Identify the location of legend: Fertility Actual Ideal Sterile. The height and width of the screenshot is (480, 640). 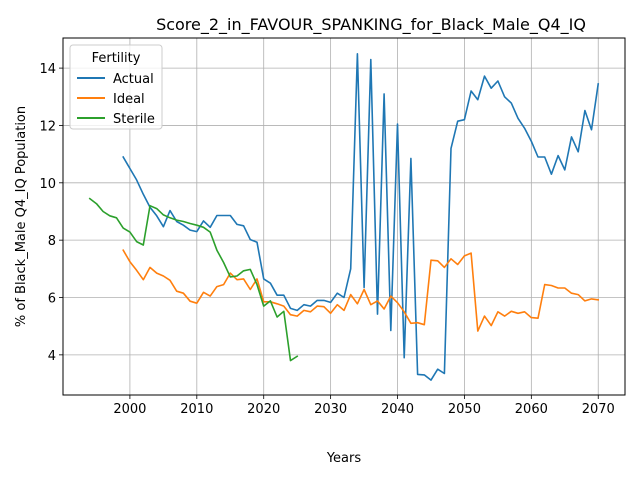
(116, 87).